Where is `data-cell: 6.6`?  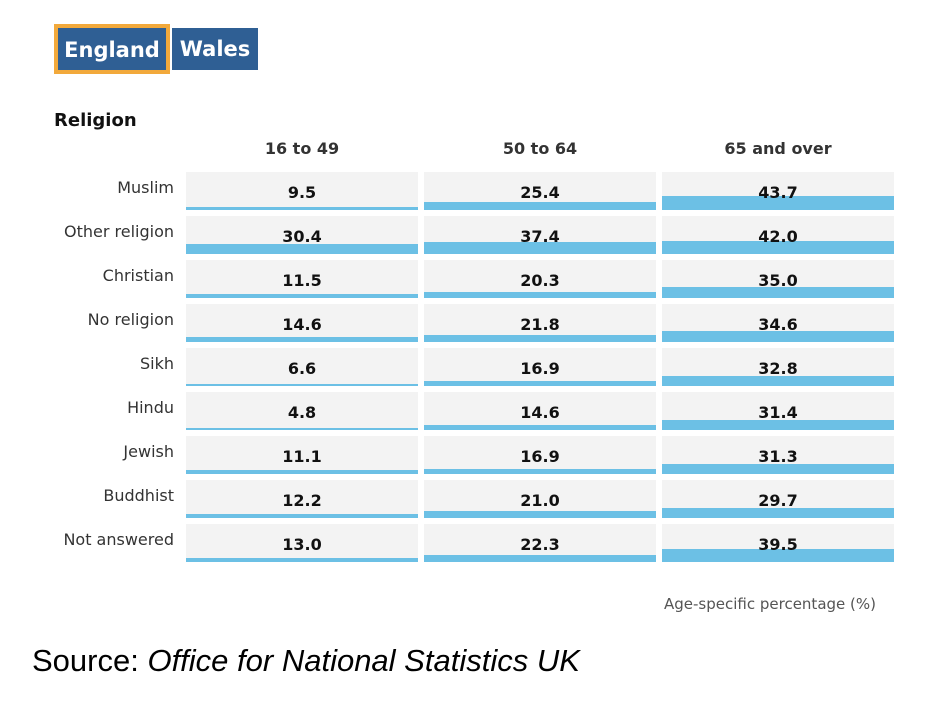 data-cell: 6.6 is located at coordinates (302, 367).